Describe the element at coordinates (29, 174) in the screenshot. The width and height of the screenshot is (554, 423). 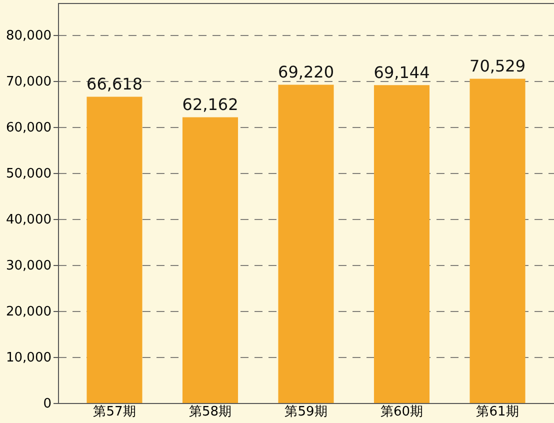
I see `y-tick-label: 50,000` at that location.